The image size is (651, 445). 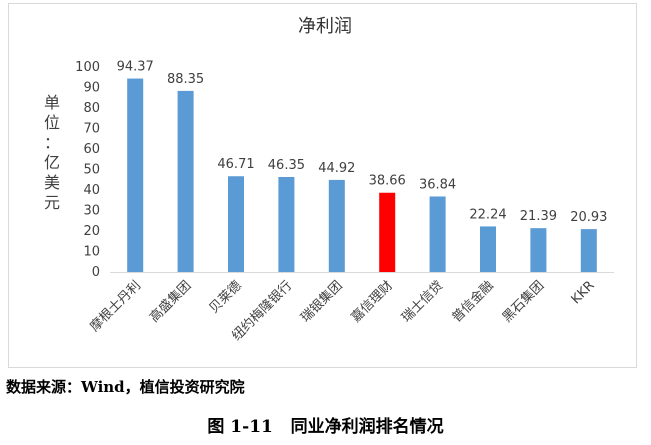 I want to click on x-tick-label: 瑞银集团, so click(x=322, y=302).